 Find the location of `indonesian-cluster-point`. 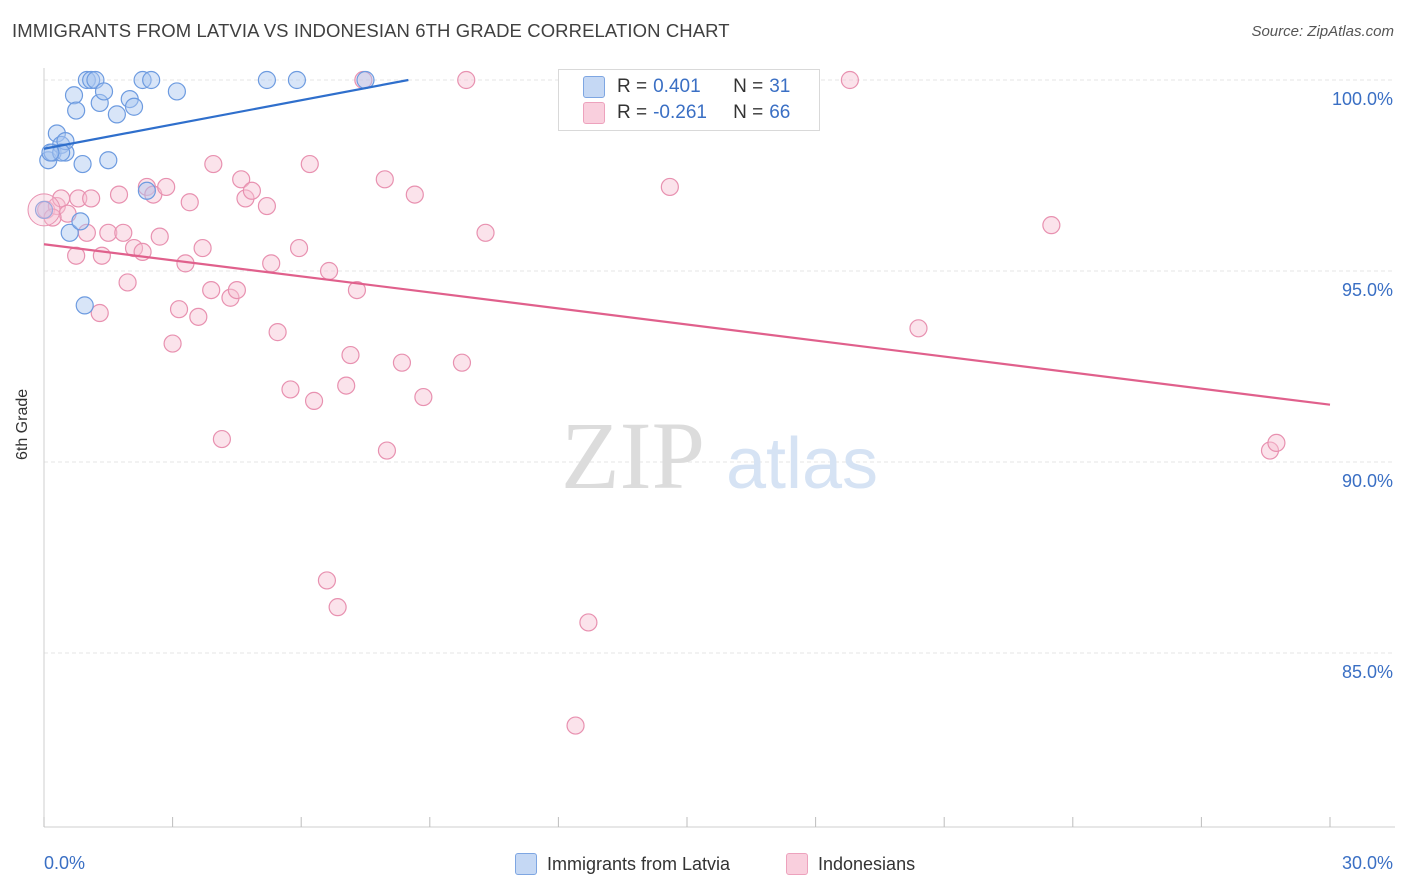

indonesian-cluster-point is located at coordinates (44, 210).